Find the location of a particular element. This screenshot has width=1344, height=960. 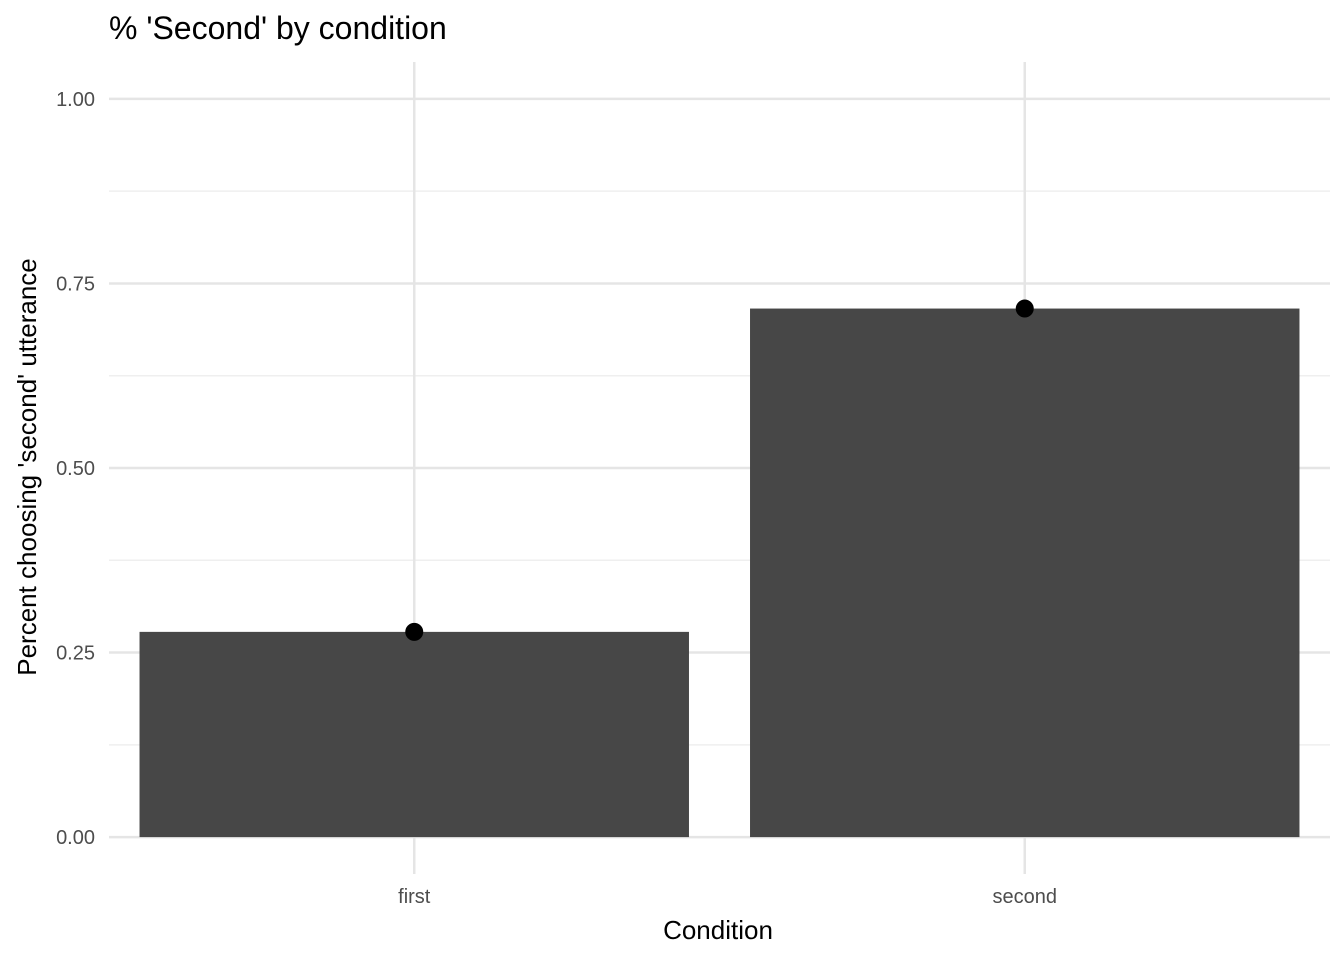

x-axis-tick-labels: first second is located at coordinates (727, 897).